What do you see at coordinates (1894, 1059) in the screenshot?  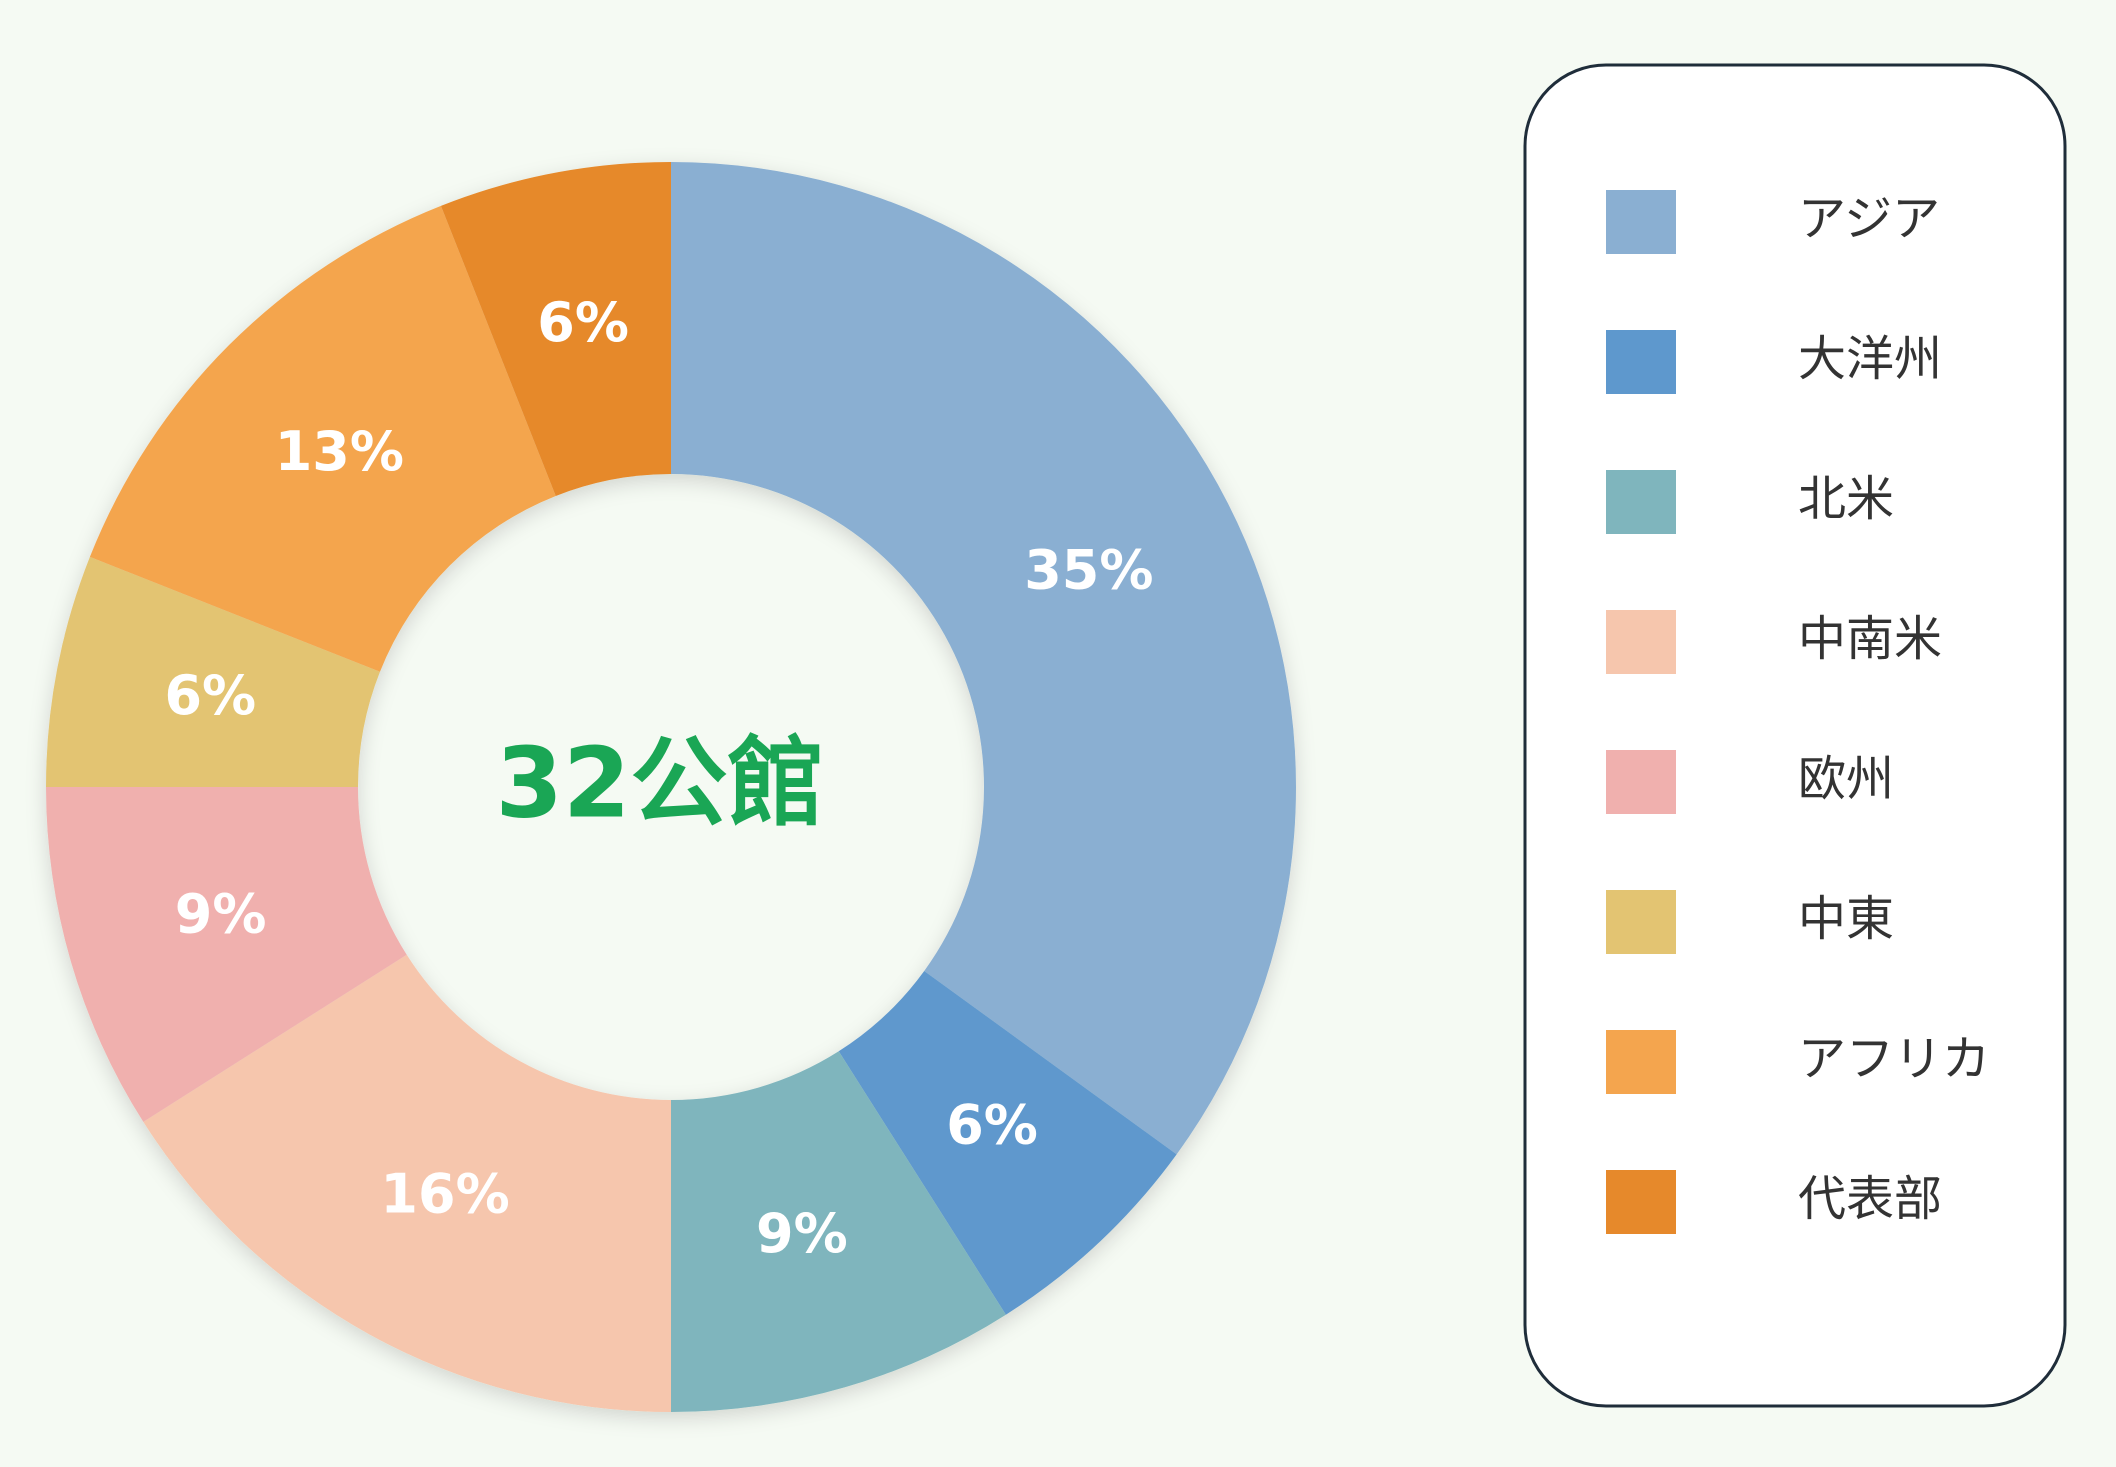 I see `legend-label: アフリカ` at bounding box center [1894, 1059].